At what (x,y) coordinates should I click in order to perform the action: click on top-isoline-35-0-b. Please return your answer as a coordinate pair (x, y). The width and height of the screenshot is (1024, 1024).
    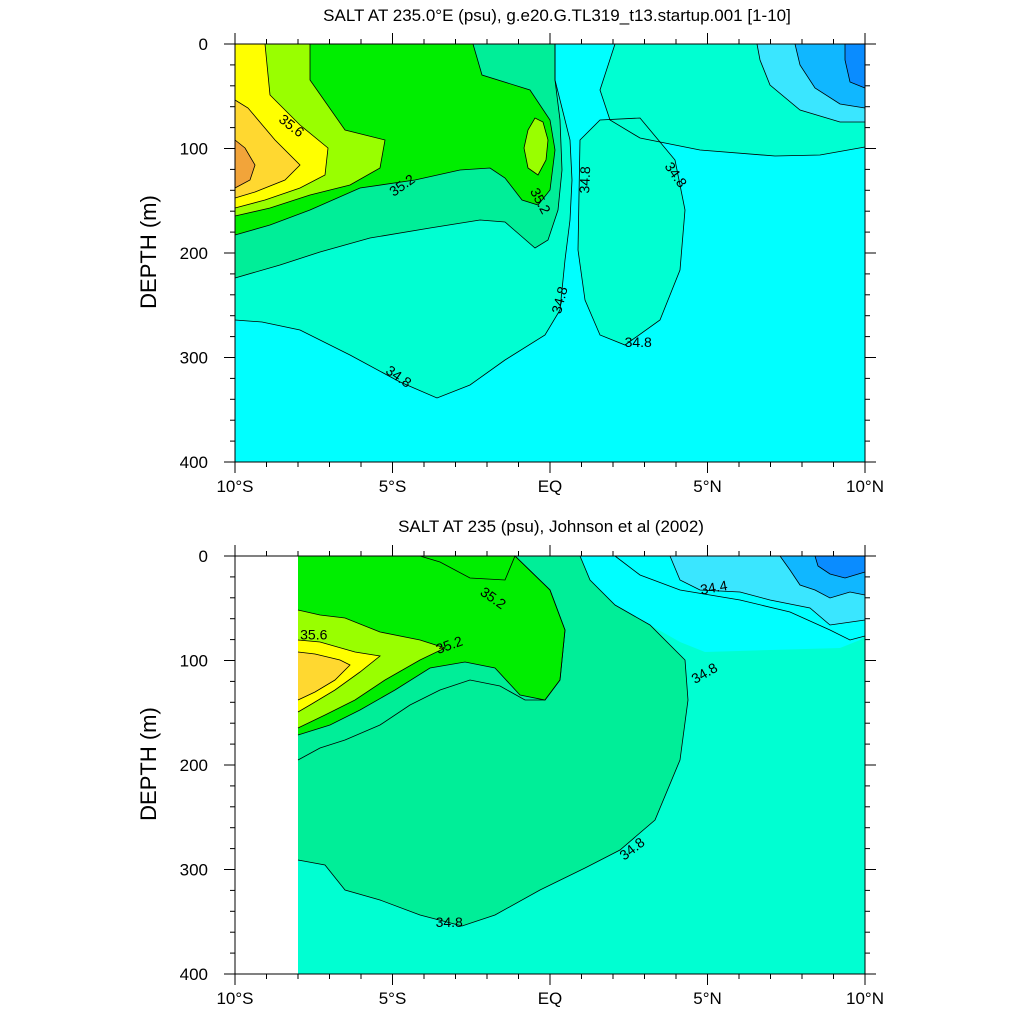
    Looking at the image, I should click on (631, 231).